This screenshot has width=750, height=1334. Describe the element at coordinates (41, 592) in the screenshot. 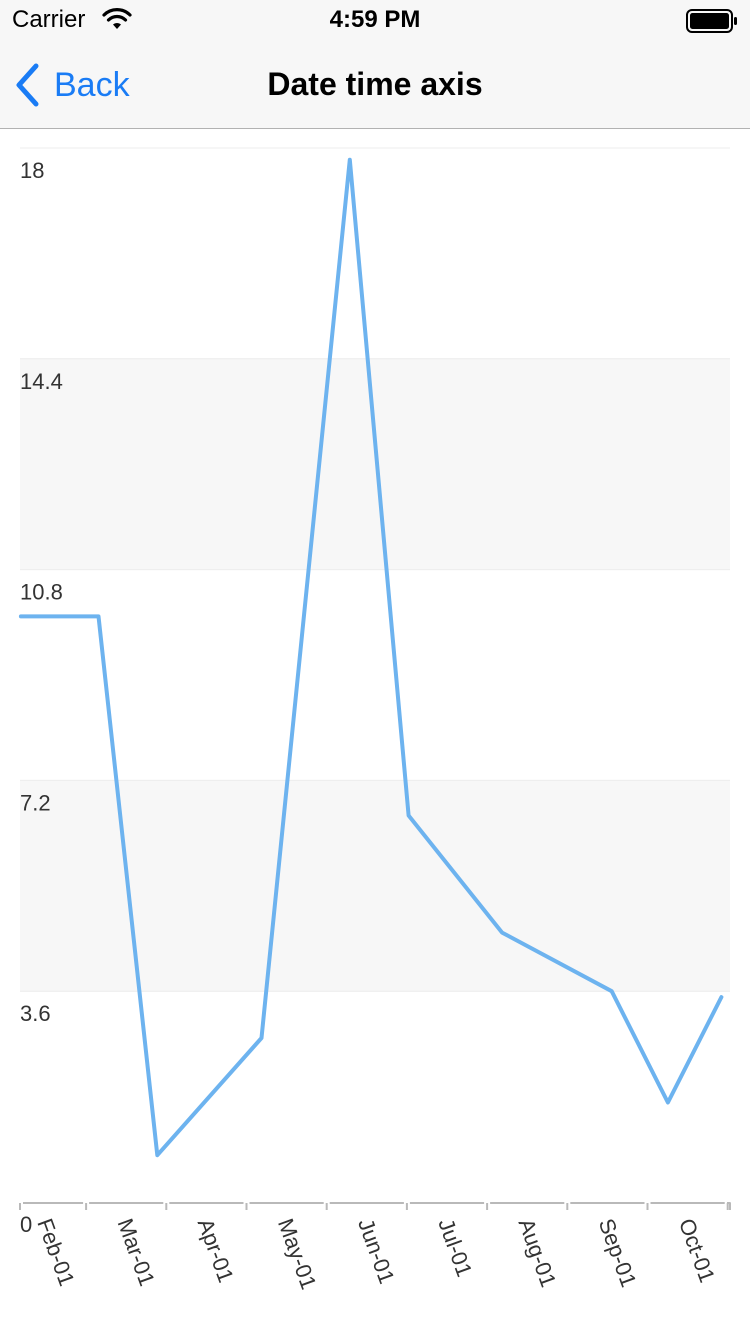

I see `y-tick-label: 10.8` at that location.